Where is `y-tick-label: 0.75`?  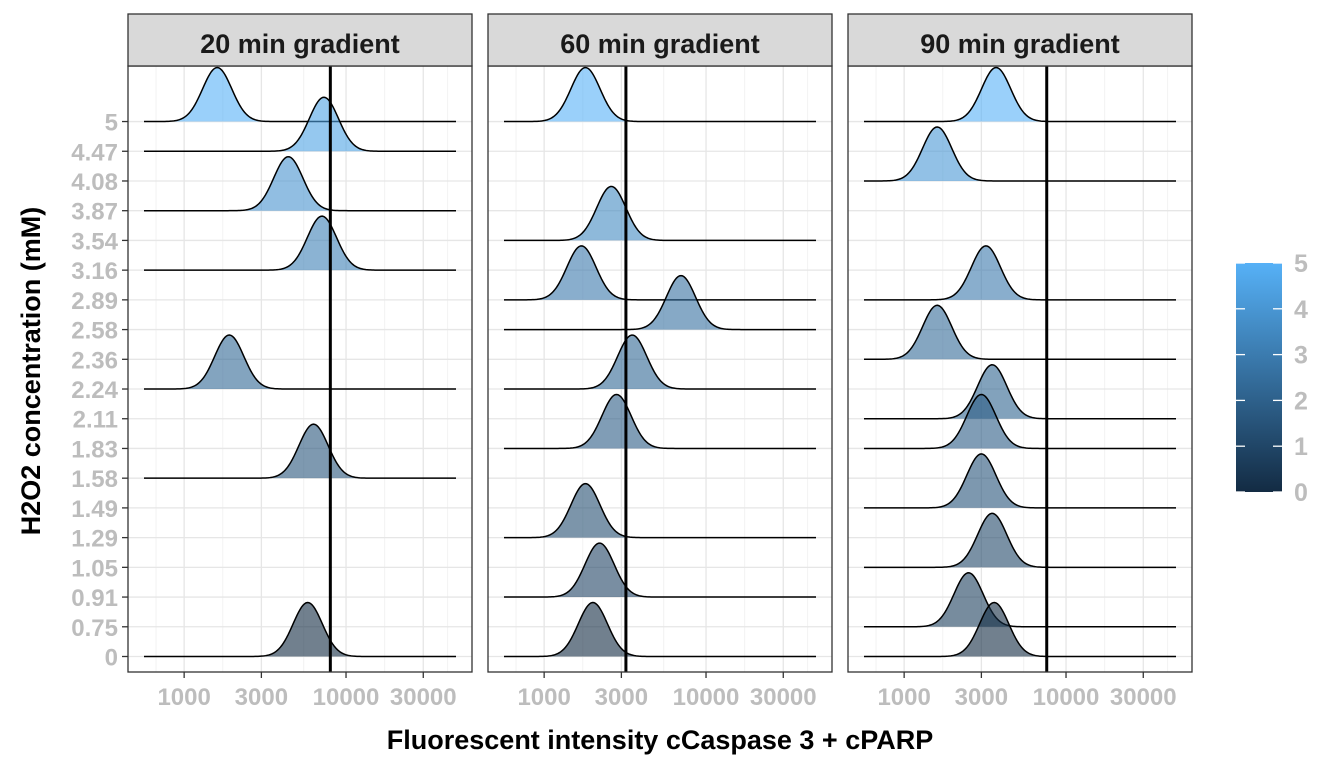 y-tick-label: 0.75 is located at coordinates (94, 628).